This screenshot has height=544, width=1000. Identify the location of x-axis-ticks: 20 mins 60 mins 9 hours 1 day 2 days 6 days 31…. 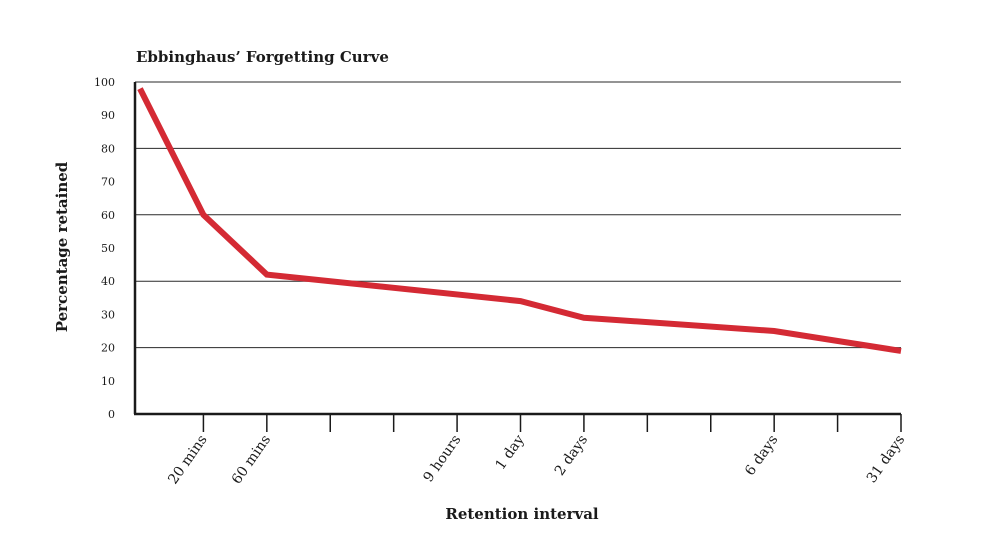
(536, 450).